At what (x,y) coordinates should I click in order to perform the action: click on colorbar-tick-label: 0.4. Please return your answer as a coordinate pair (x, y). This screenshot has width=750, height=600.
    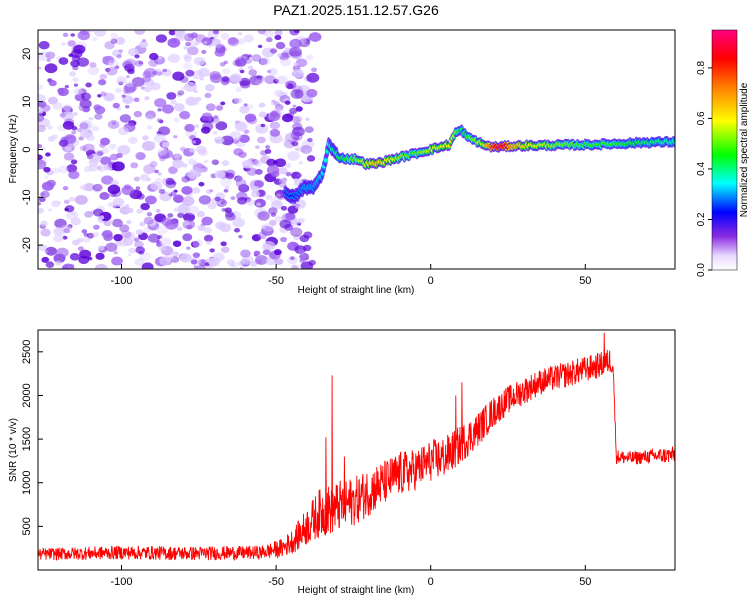
    Looking at the image, I should click on (701, 169).